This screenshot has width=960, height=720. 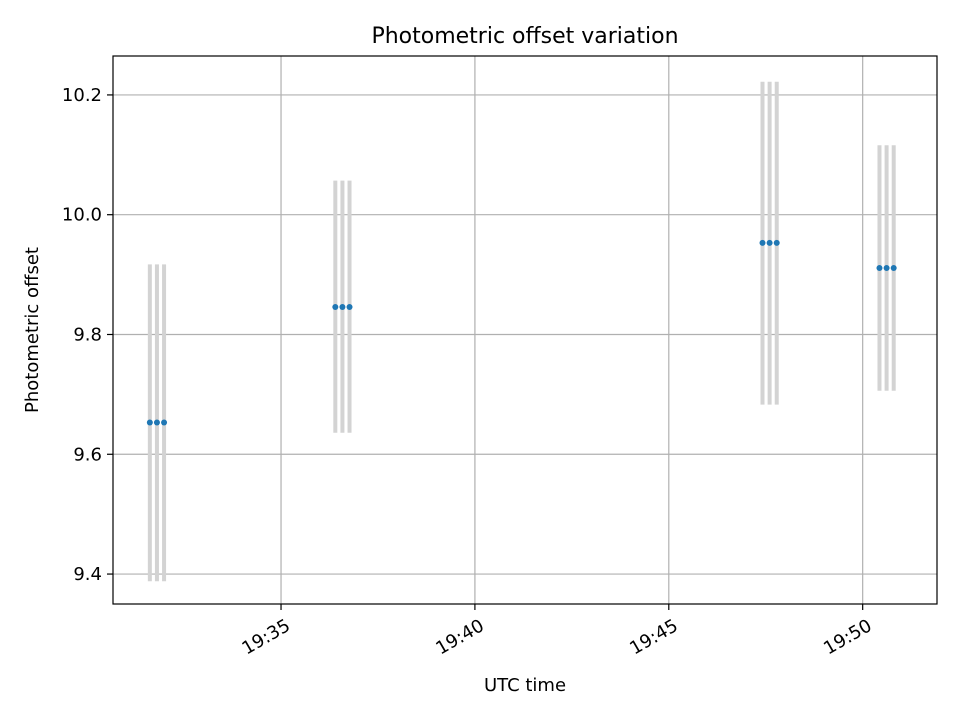 What do you see at coordinates (32, 330) in the screenshot?
I see `y-axis-label: Photometric offset` at bounding box center [32, 330].